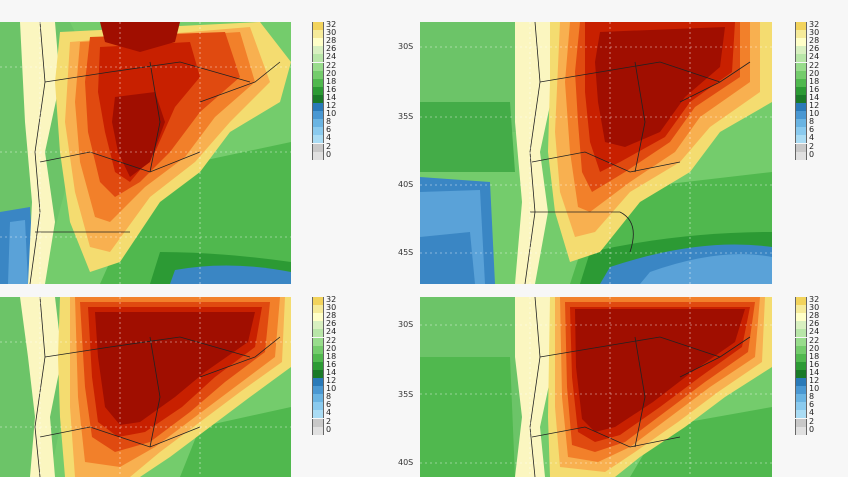 This screenshot has width=848, height=477. I want to click on lat-label-35s-bottom: 35S, so click(406, 394).